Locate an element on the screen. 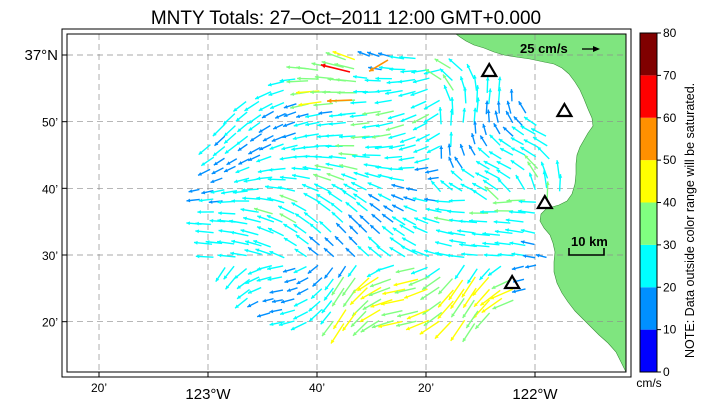 The height and width of the screenshot is (407, 702). longitude-labels: 20’ 123°W 40’ 20’ 122°W is located at coordinates (324, 387).